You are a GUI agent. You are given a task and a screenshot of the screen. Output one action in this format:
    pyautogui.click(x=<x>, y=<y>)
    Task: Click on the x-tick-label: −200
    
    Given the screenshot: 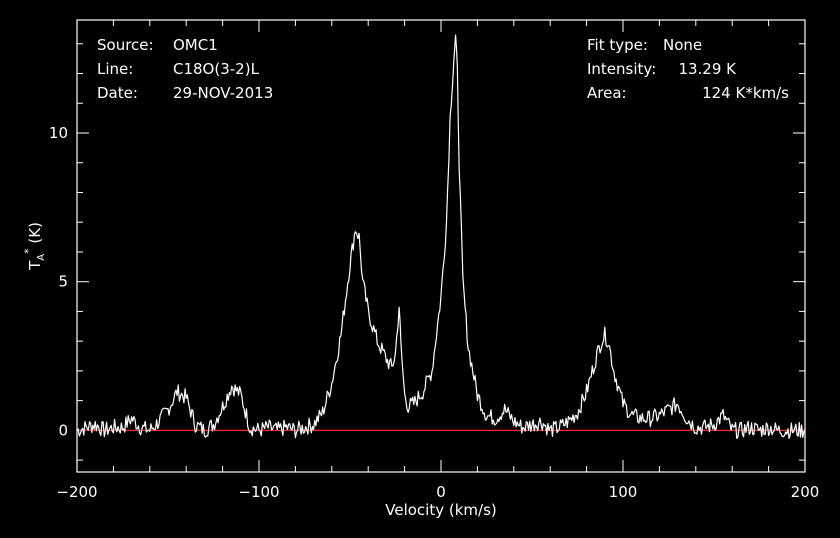 What is the action you would take?
    pyautogui.click(x=76, y=492)
    